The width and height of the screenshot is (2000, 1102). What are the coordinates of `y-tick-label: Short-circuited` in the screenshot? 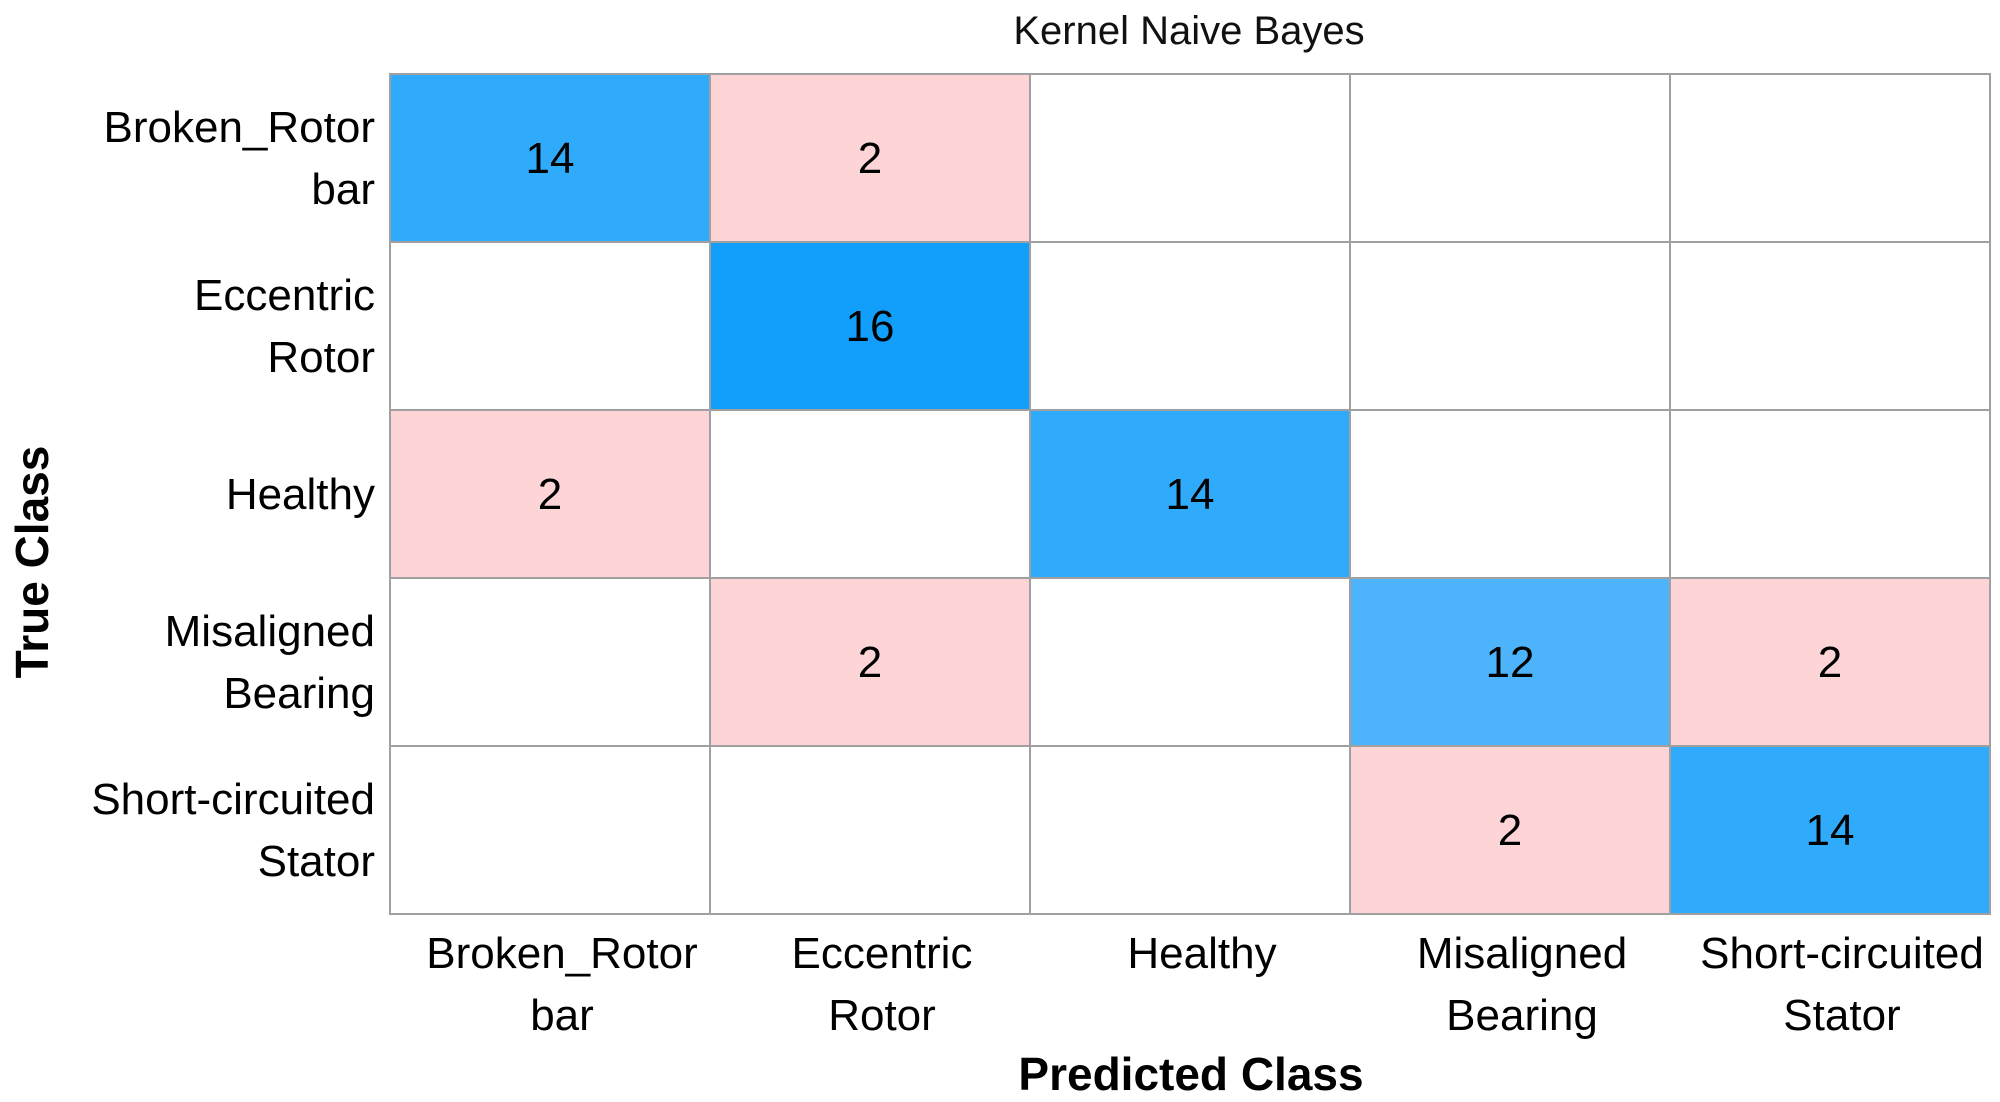 It's located at (233, 799).